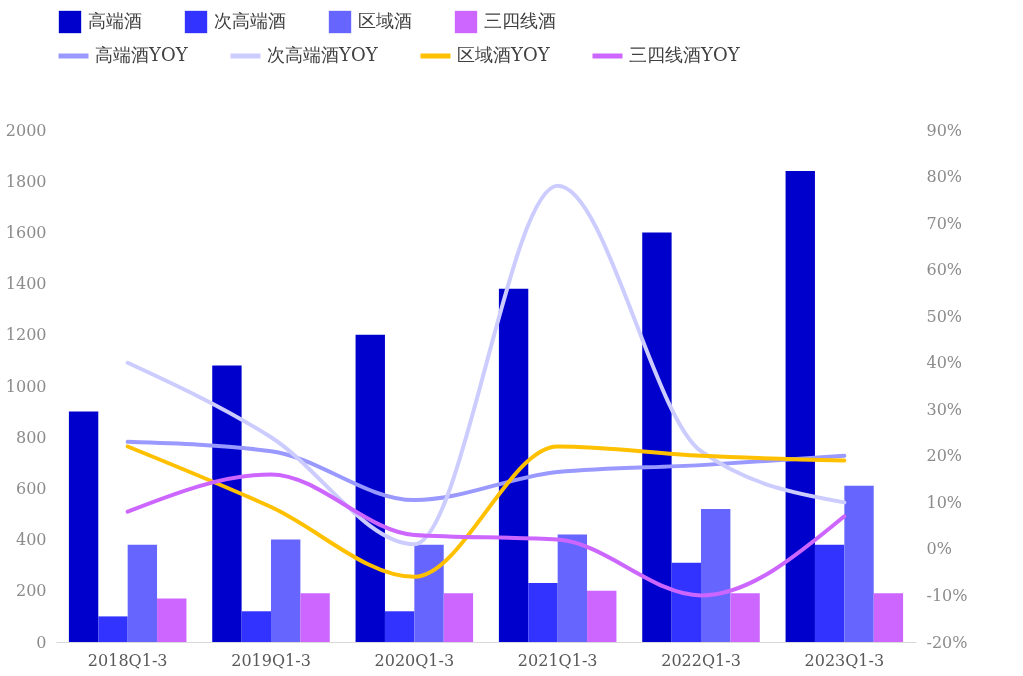  Describe the element at coordinates (414, 660) in the screenshot. I see `x-tick-label: 2020Q1-3` at that location.